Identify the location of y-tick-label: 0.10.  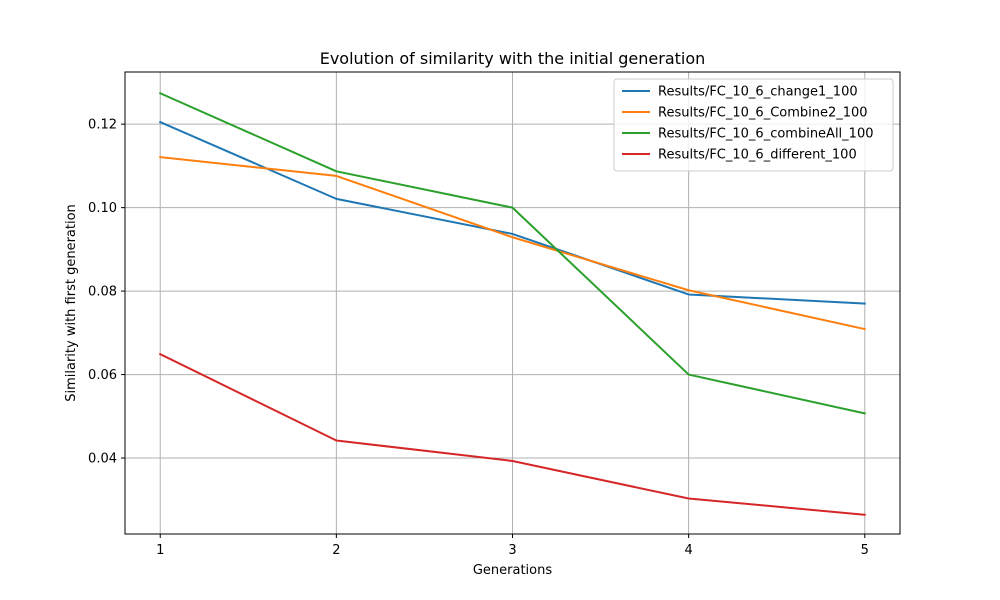
(102, 208).